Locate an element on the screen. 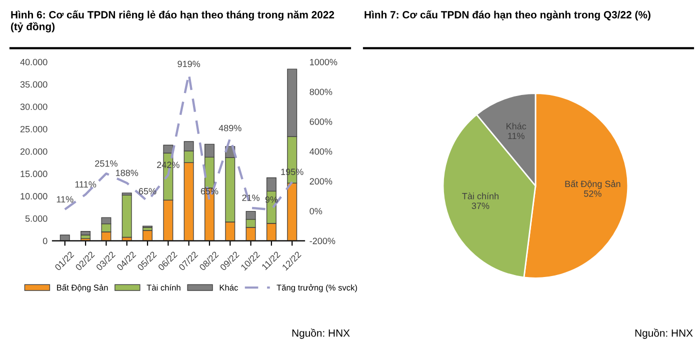  y2-tick-label: -200% is located at coordinates (323, 241).